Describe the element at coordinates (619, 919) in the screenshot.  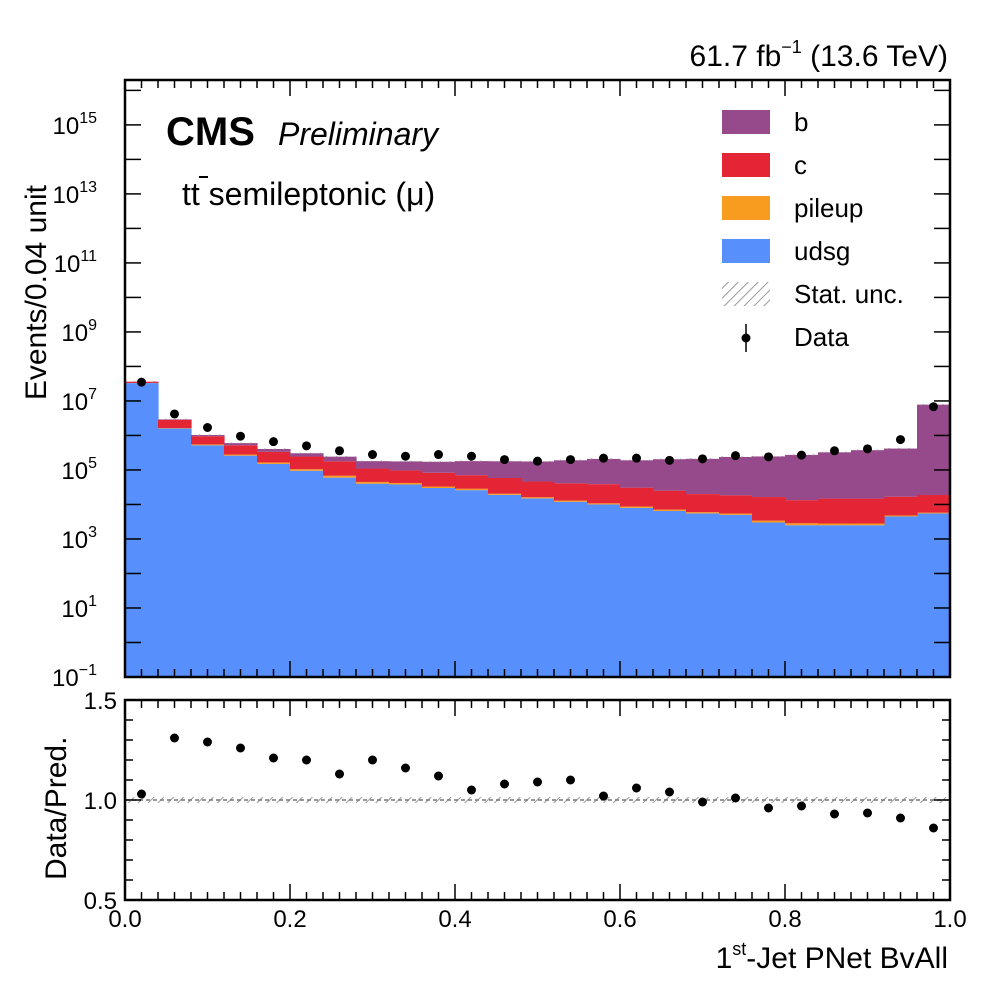
I see `xtick-label: 0.6` at that location.